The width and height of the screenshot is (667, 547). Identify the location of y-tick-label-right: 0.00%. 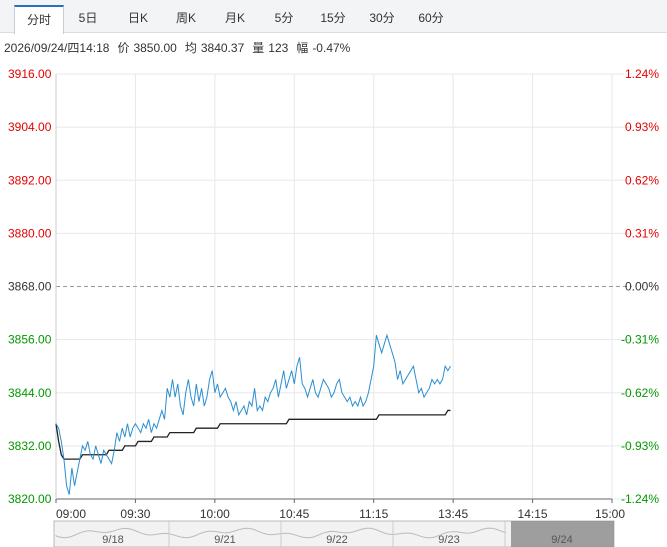
(642, 287).